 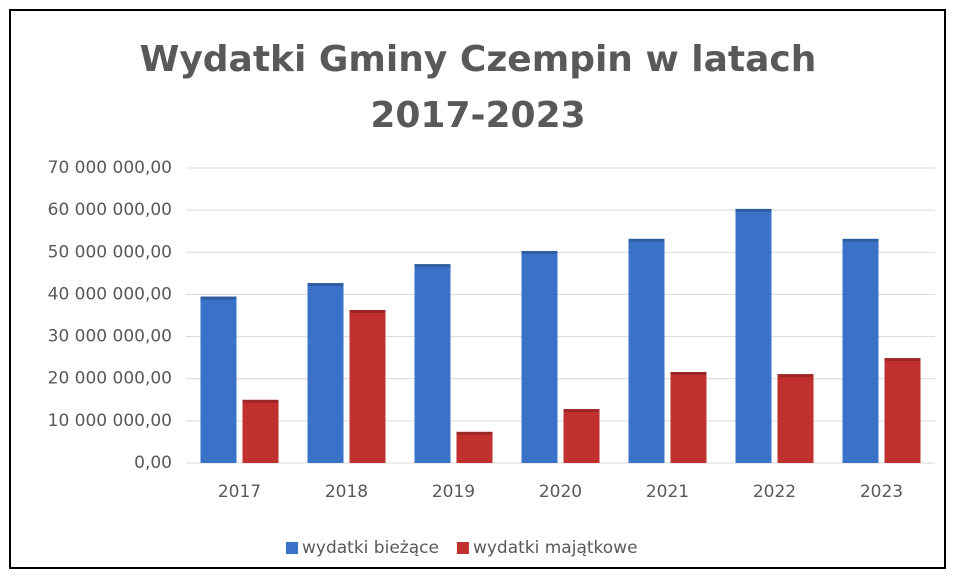 What do you see at coordinates (110, 337) in the screenshot?
I see `y-tick-label: 30 000 000,00` at bounding box center [110, 337].